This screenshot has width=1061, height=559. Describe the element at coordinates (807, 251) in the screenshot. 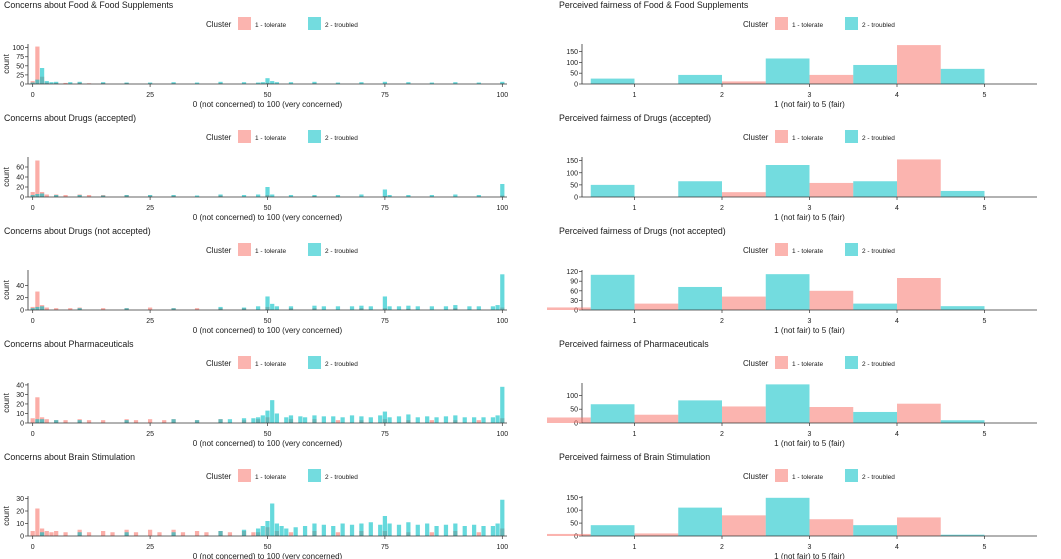

I see `legend-label-tolerate: 1 - tolerate` at that location.